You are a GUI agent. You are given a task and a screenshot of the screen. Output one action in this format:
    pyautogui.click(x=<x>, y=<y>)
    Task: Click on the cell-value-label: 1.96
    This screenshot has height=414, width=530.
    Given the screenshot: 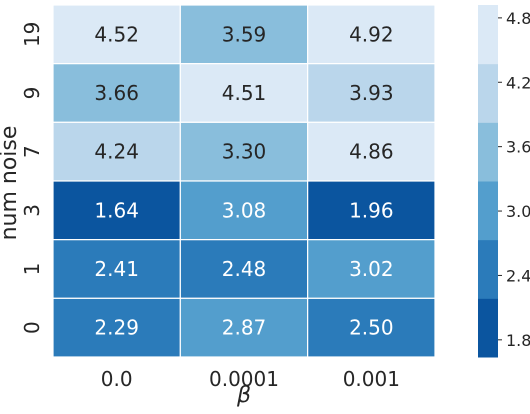 What is the action you would take?
    pyautogui.click(x=371, y=210)
    